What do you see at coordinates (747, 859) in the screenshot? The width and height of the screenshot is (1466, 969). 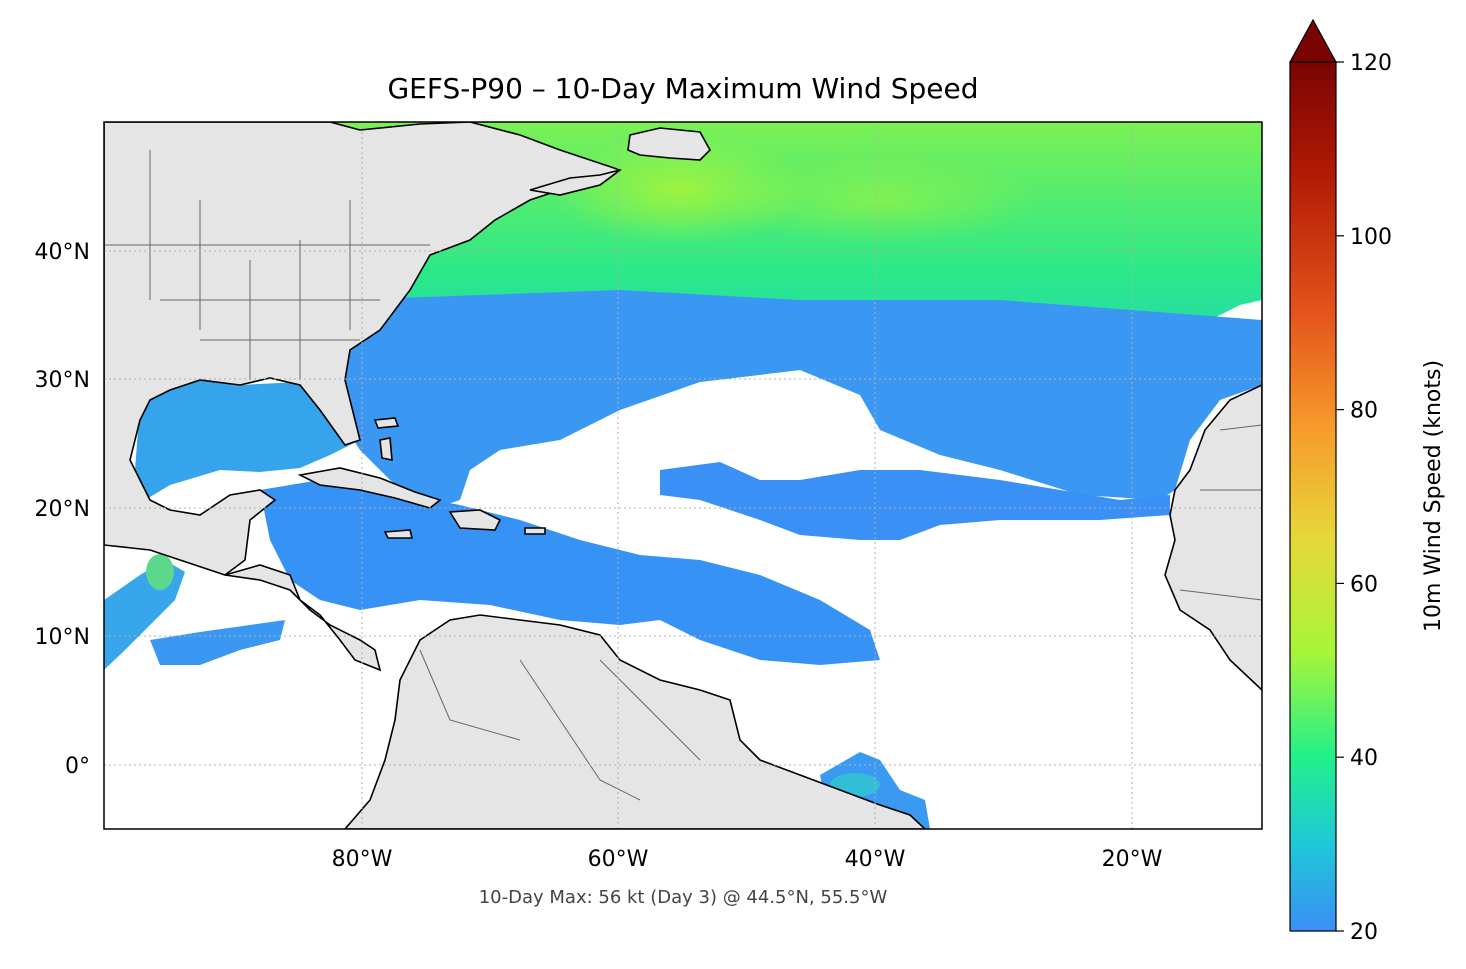 I see `x-tick-labels: 80°W 60°W 40°W 20°W` at bounding box center [747, 859].